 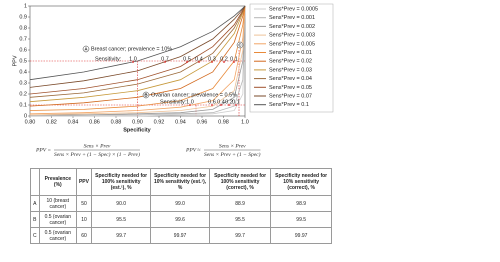 What do you see at coordinates (290, 62) in the screenshot?
I see `legend-label: Sens*Prev = 0.02` at bounding box center [290, 62].